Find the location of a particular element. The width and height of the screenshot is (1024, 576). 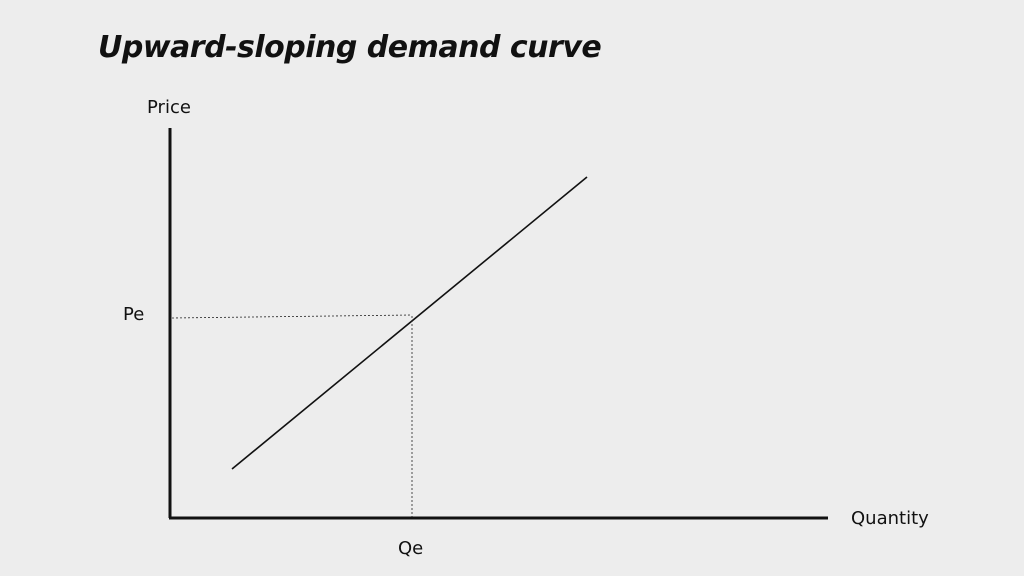

diagram-title: Upward-sloping demand curve is located at coordinates (350, 47).